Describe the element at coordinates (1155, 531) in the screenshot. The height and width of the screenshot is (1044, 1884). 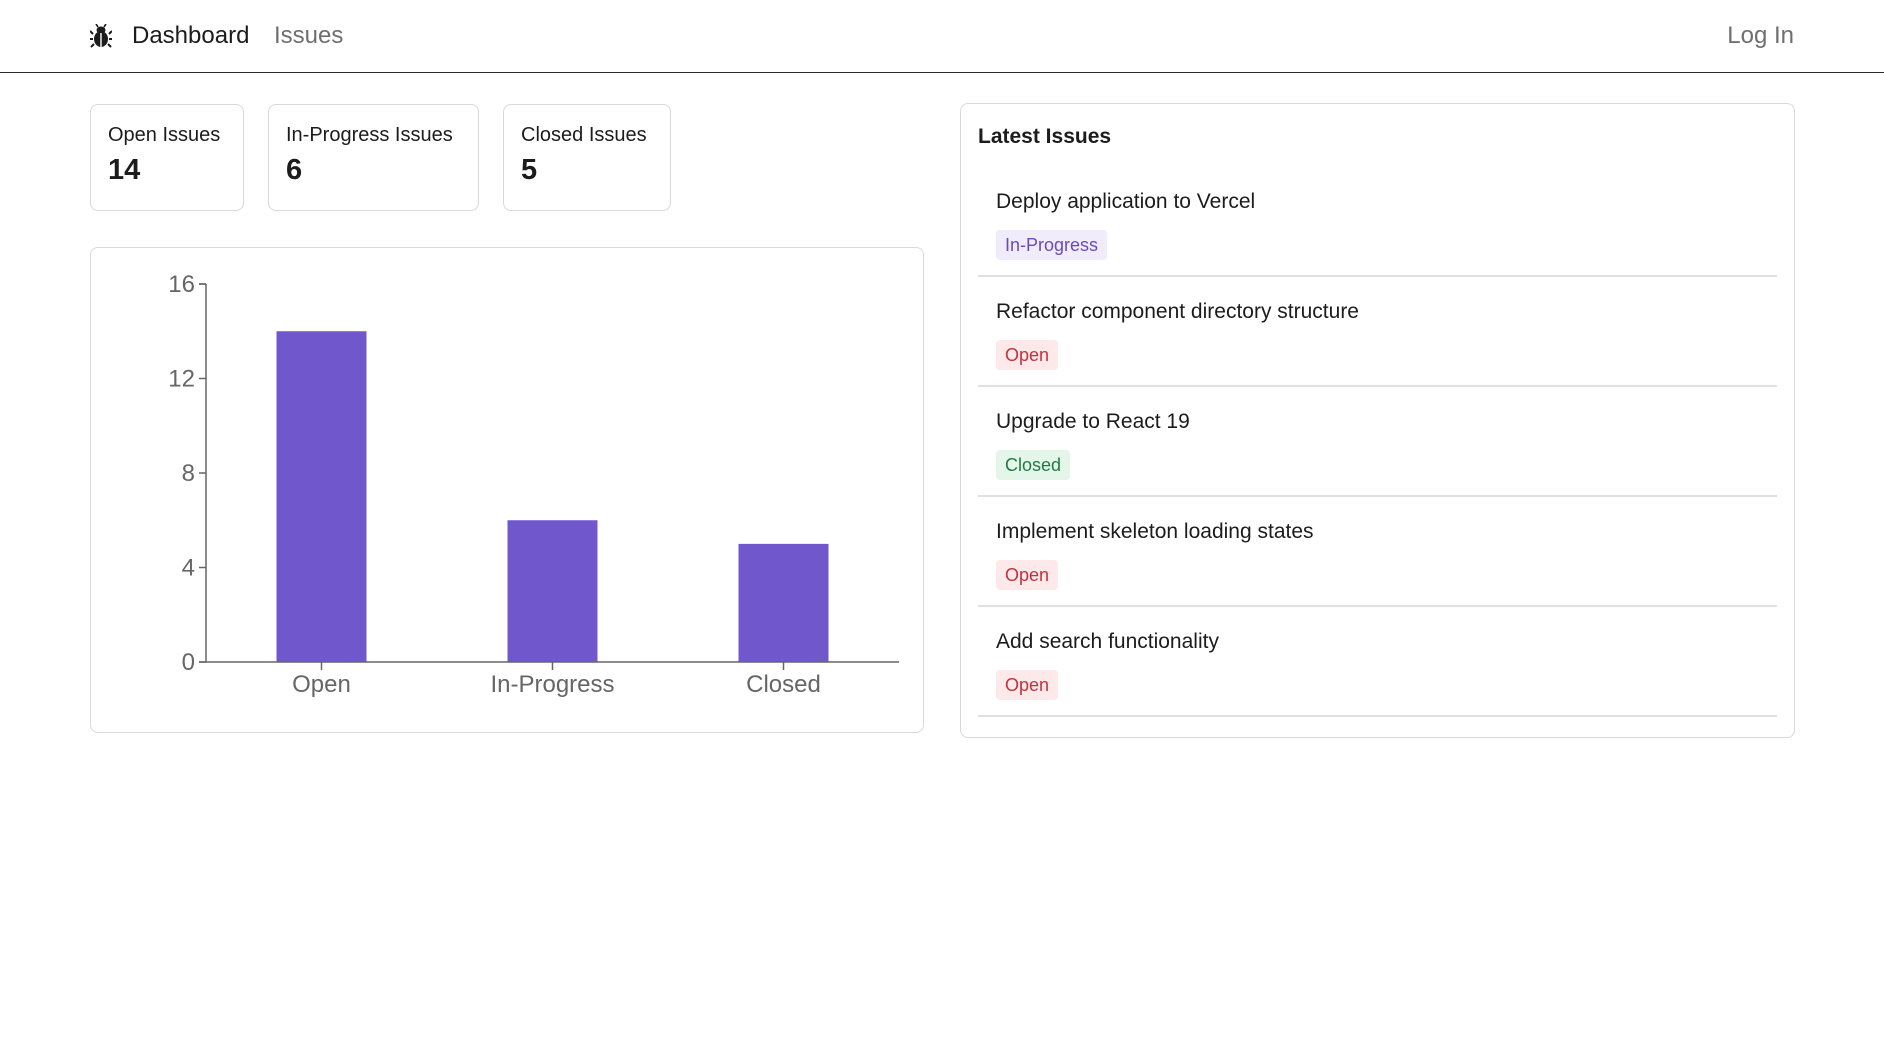
I see `issue-title-link: Implement skeleton loading states` at that location.